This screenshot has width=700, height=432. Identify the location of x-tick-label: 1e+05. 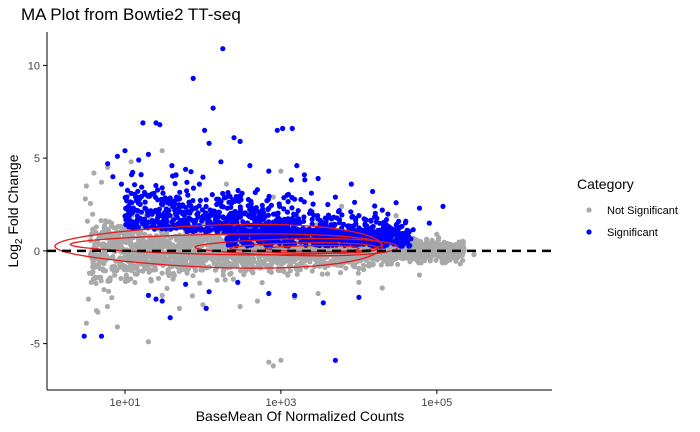
(436, 403).